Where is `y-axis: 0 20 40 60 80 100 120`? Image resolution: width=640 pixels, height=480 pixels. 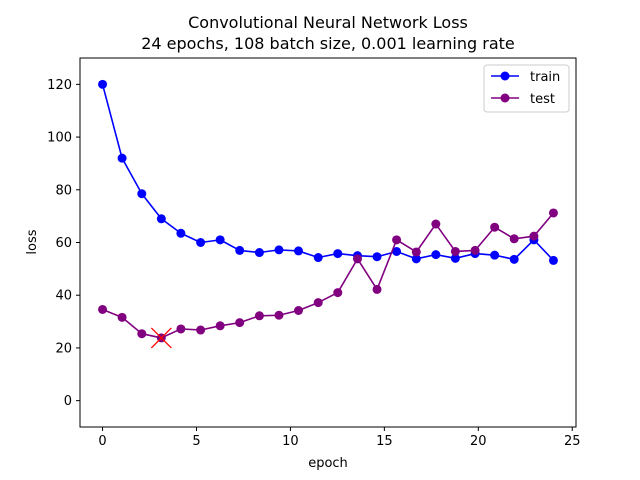
y-axis: 0 20 40 60 80 100 120 is located at coordinates (63, 243).